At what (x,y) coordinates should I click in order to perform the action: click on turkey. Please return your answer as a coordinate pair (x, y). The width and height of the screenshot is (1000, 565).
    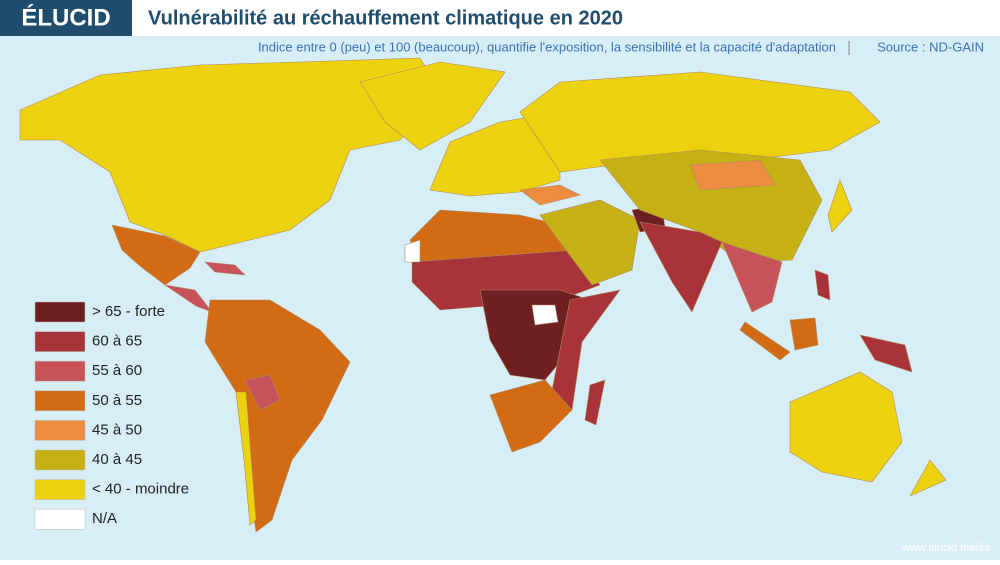
    Looking at the image, I should click on (550, 195).